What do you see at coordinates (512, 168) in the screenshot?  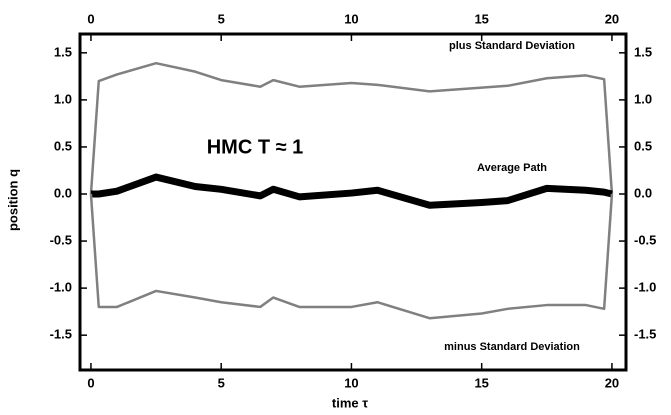 I see `annotation: Average Path` at bounding box center [512, 168].